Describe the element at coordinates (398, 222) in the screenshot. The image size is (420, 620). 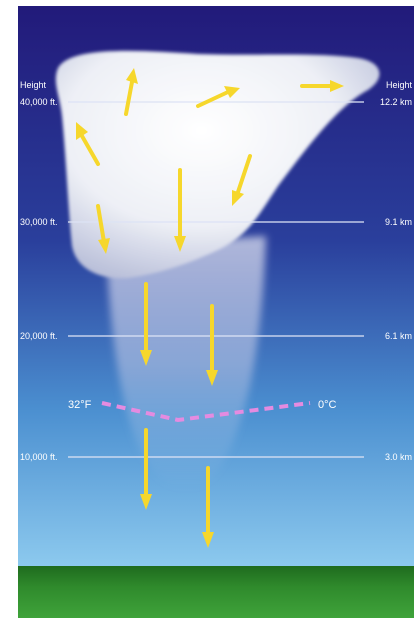
I see `right-label-9km: 9.1 km` at that location.